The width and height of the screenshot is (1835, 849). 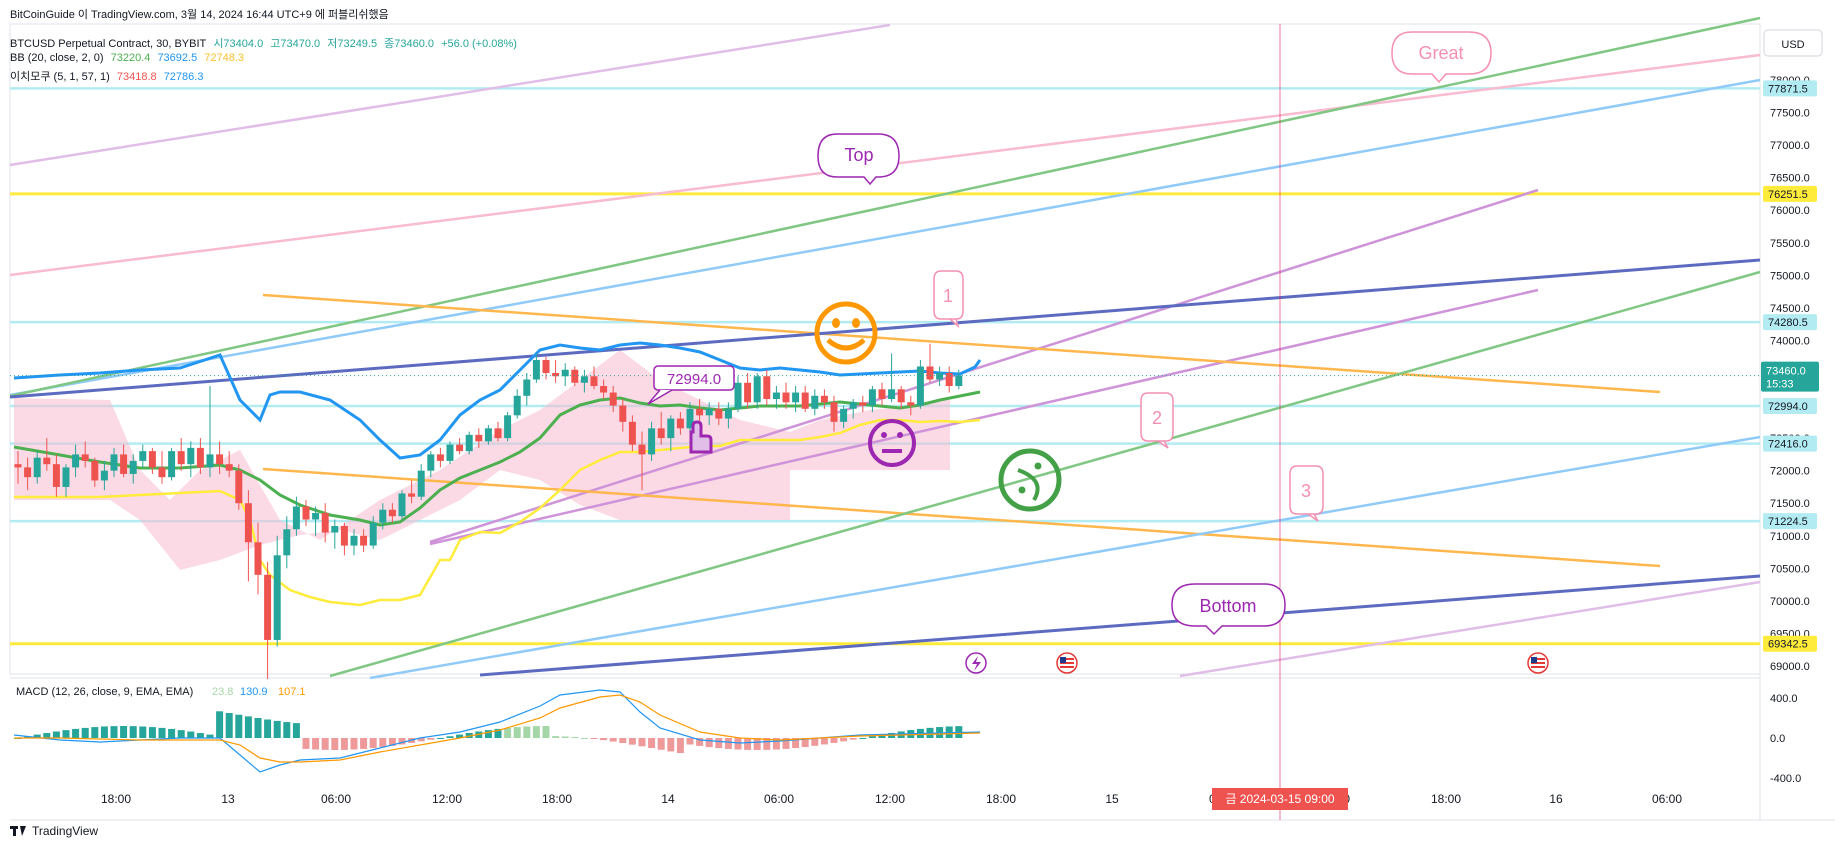 I want to click on callout-two-text: 2, so click(x=1157, y=418).